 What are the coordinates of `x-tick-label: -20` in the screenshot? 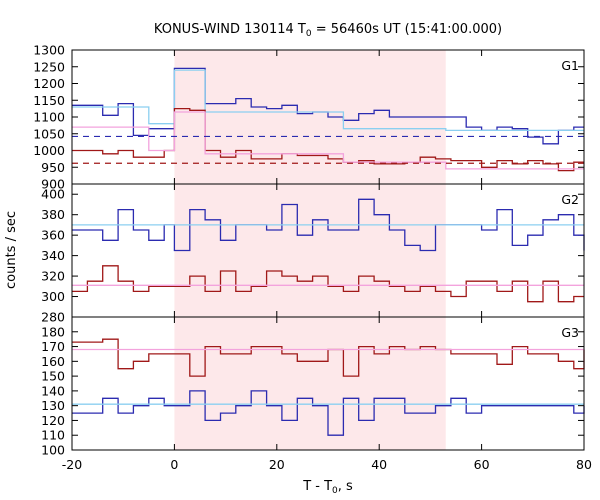 It's located at (72, 464).